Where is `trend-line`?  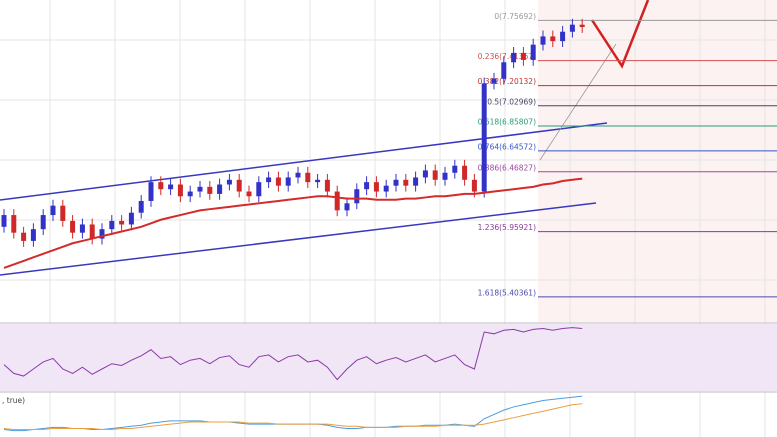
trend-line is located at coordinates (578, 102).